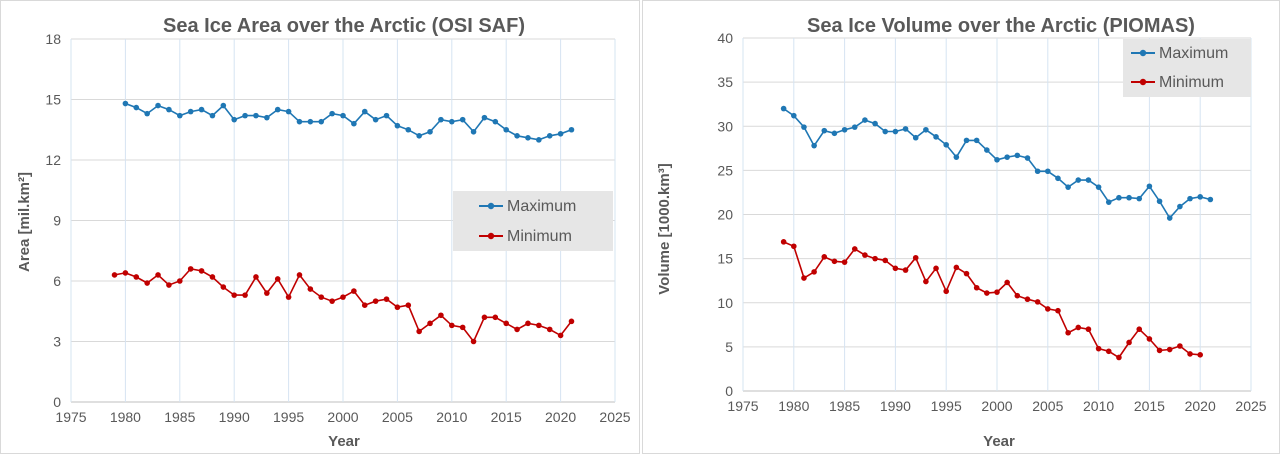  What do you see at coordinates (725, 303) in the screenshot?
I see `y-tick-label: 10` at bounding box center [725, 303].